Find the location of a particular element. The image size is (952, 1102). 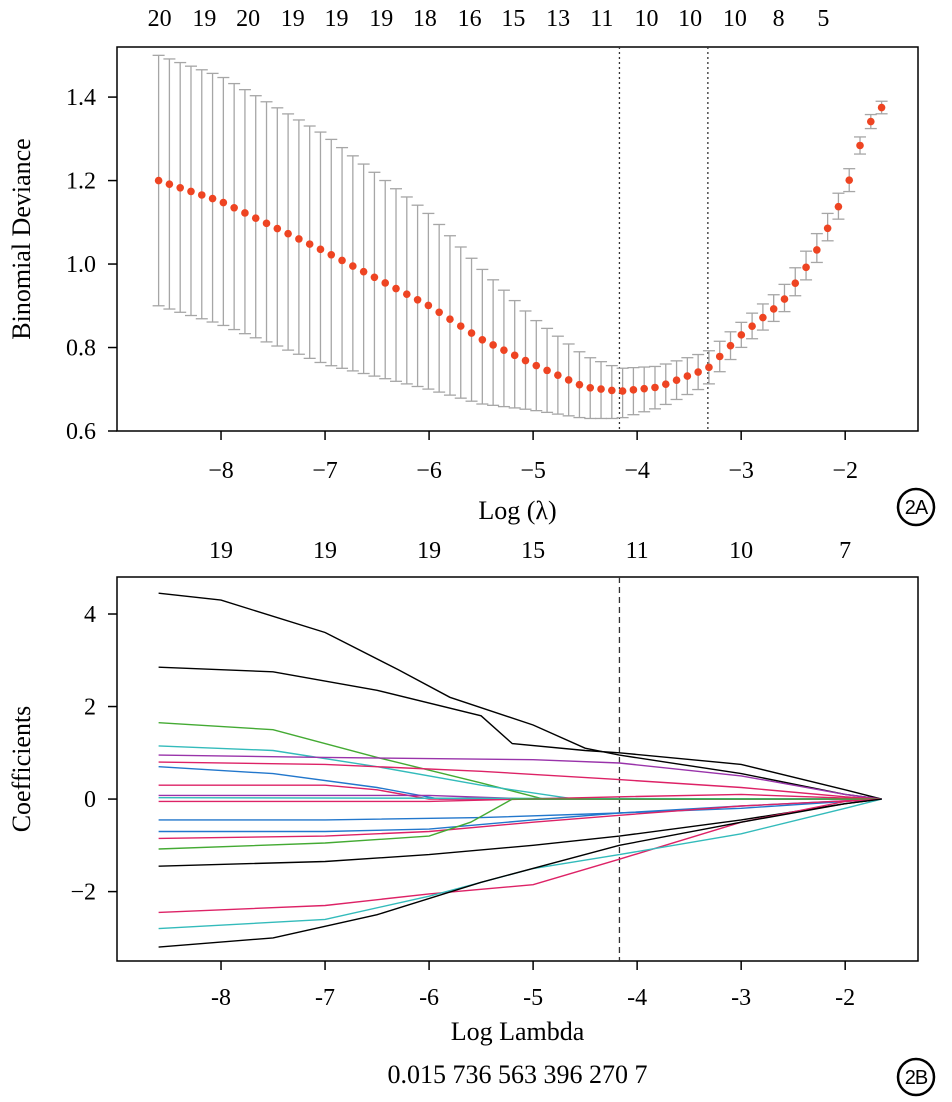

x-tick-label: −4 is located at coordinates (637, 471).